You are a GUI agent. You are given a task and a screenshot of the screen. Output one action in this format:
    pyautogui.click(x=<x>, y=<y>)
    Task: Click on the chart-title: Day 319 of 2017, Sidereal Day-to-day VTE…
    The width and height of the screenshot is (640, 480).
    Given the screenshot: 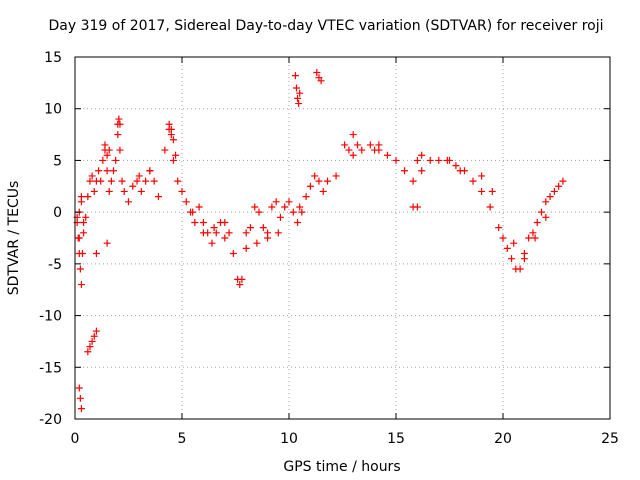 What is the action you would take?
    pyautogui.click(x=325, y=26)
    